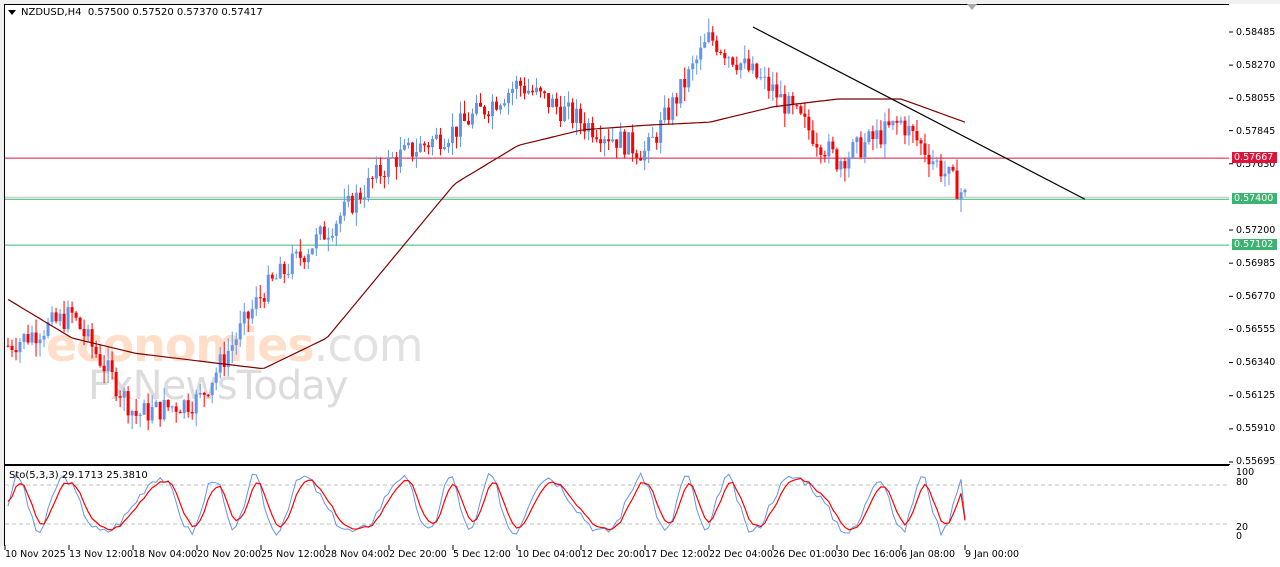  Describe the element at coordinates (1239, 536) in the screenshot. I see `stoch-axis-0: 0` at that location.